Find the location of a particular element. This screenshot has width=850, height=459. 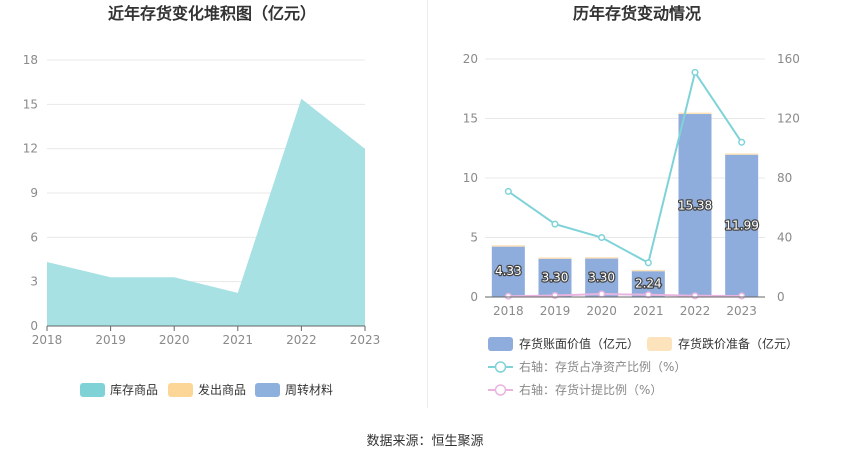

y-tick-label: 18 is located at coordinates (30, 60).